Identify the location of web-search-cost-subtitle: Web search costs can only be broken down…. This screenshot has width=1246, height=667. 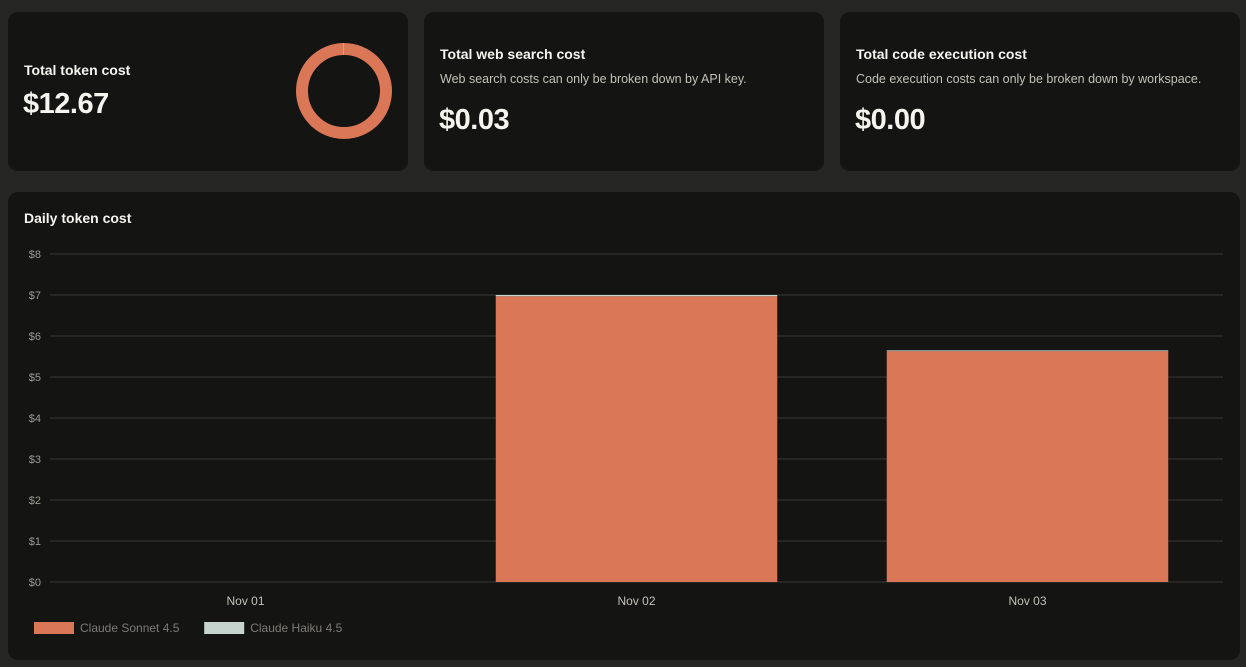
(593, 79).